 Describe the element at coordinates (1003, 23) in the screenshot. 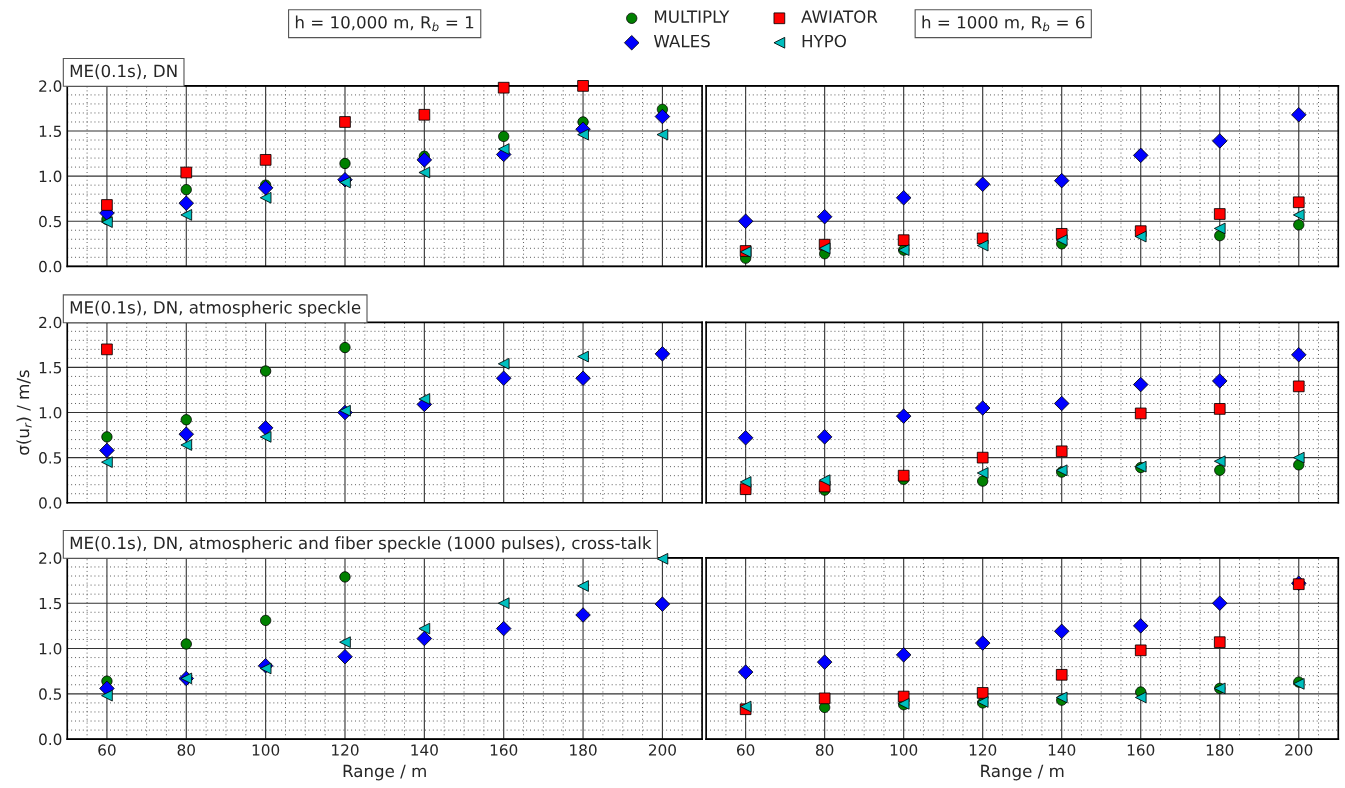

I see `chart-subtitle: h = 1000 m, R$_{b}$ = 6` at that location.